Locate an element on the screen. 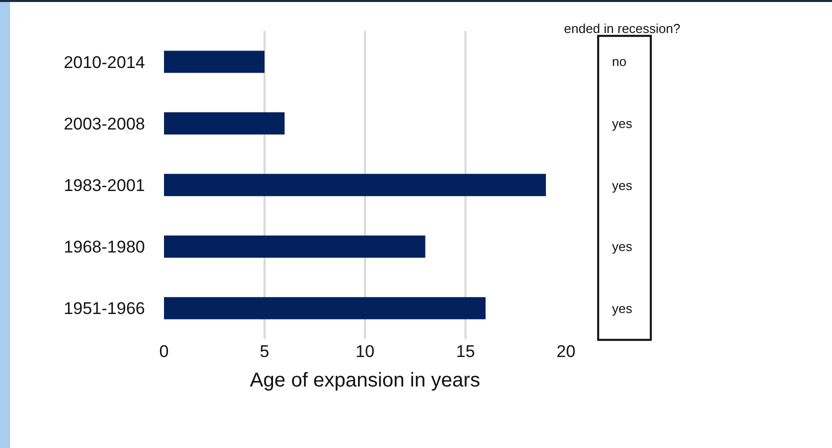 This screenshot has width=832, height=448. y-tick-label: 1983-2001 is located at coordinates (104, 185).